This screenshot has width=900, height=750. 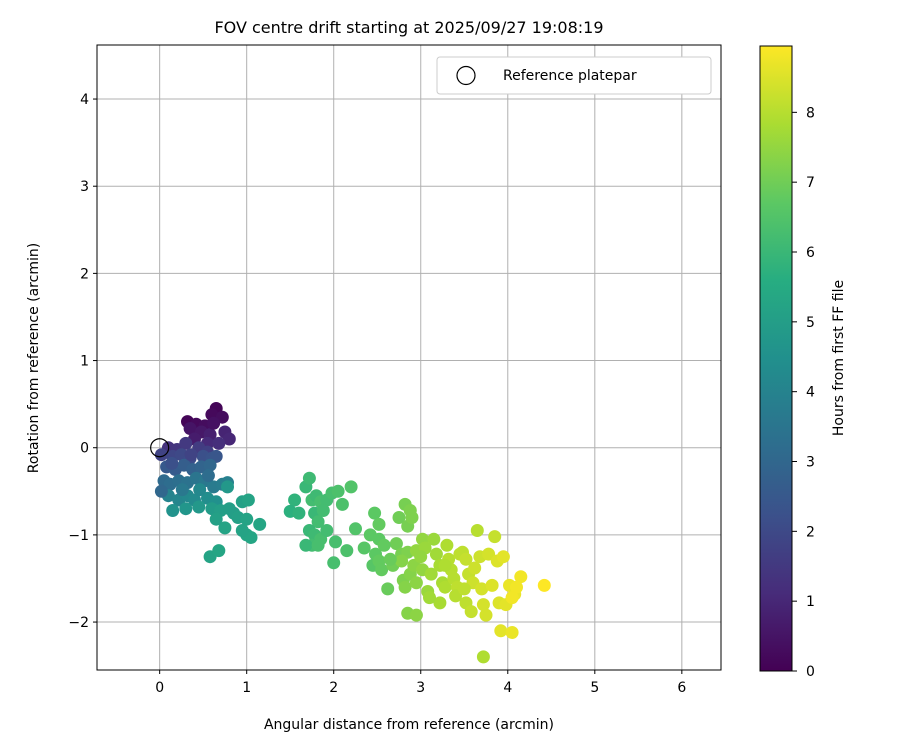 What do you see at coordinates (810, 113) in the screenshot?
I see `colorbar-tick-label: 8` at bounding box center [810, 113].